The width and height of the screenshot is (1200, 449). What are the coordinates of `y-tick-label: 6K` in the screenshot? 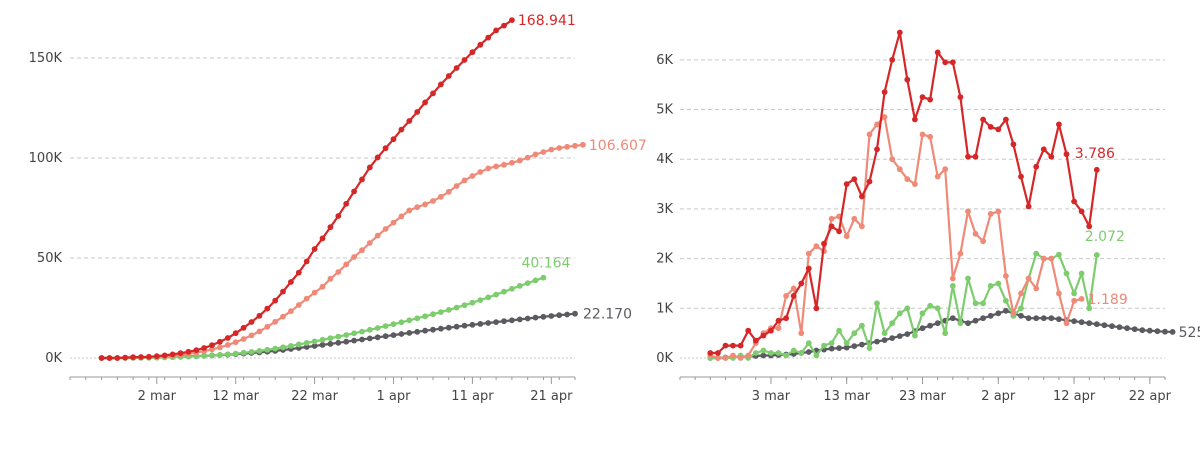 It's located at (664, 60).